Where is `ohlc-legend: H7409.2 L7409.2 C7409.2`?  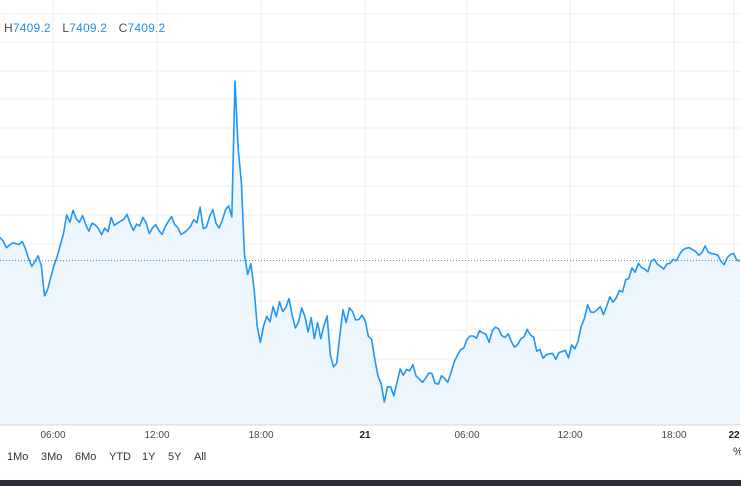 ohlc-legend: H7409.2 L7409.2 C7409.2 is located at coordinates (84, 28).